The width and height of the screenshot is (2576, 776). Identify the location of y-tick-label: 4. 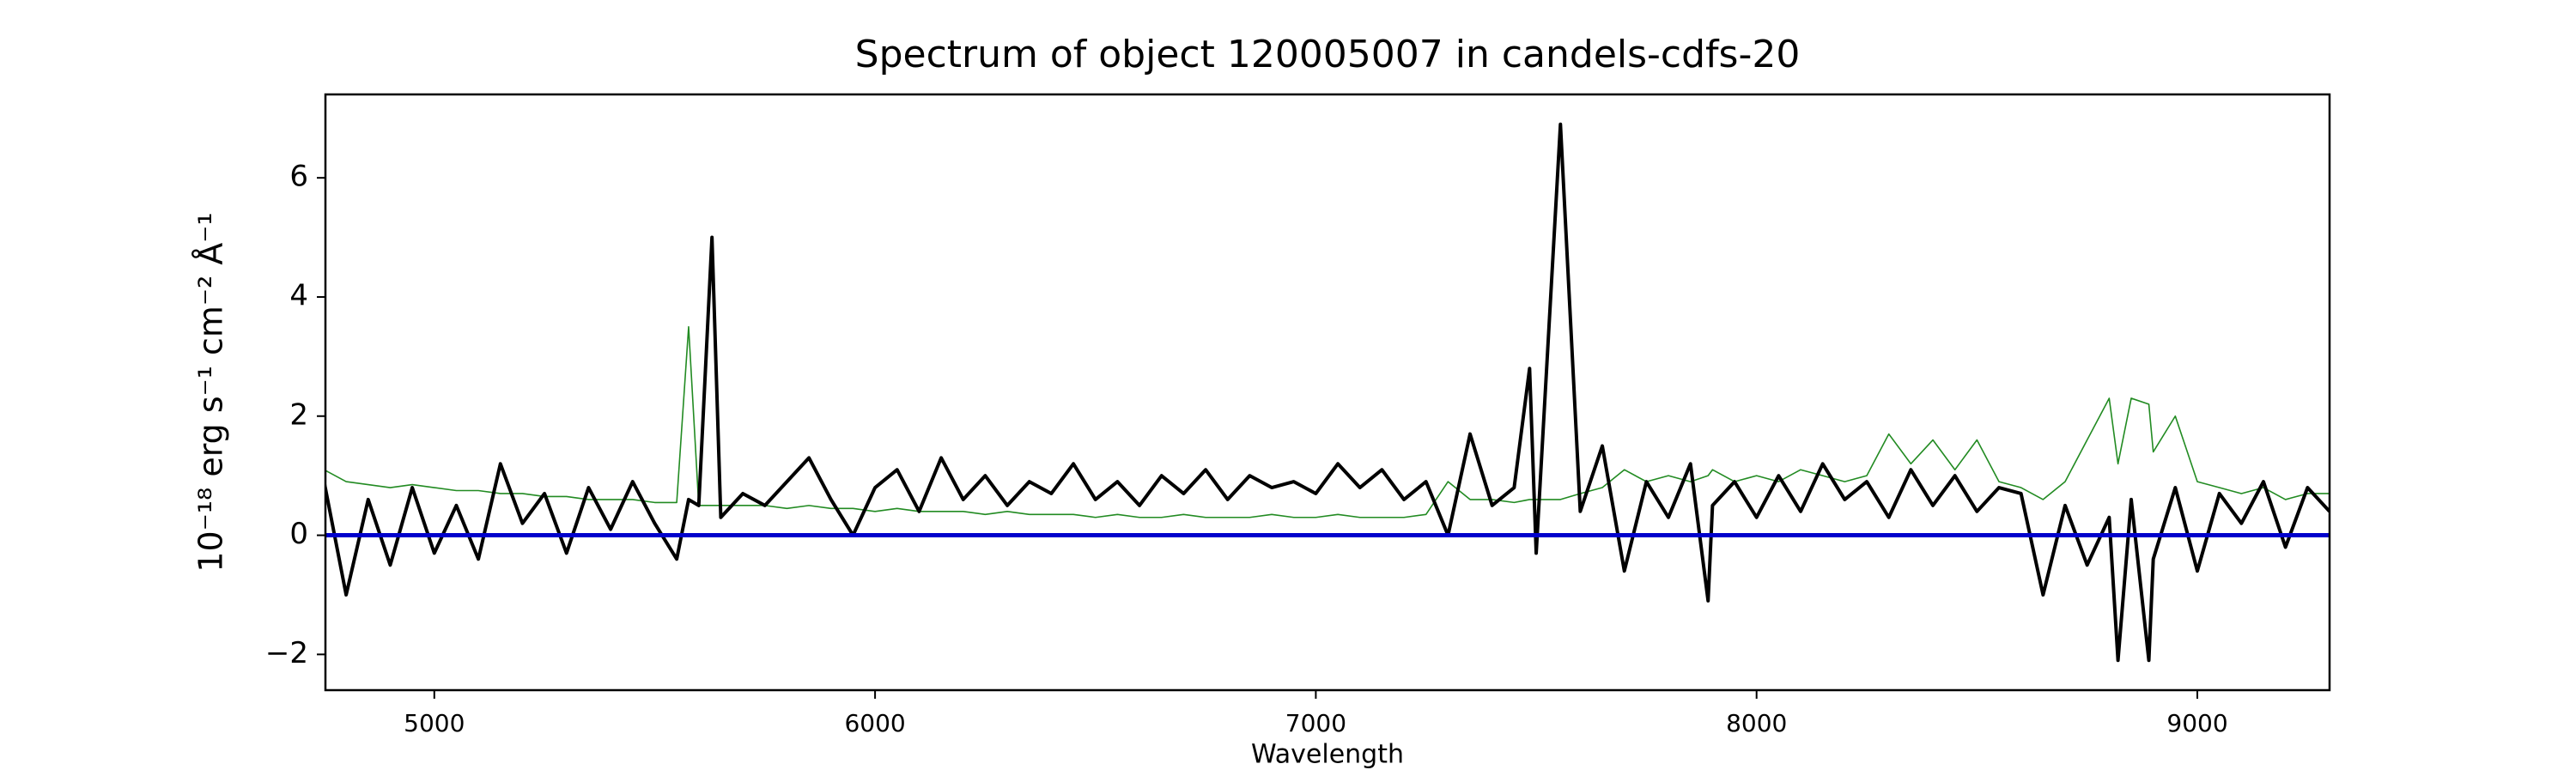
(298, 295).